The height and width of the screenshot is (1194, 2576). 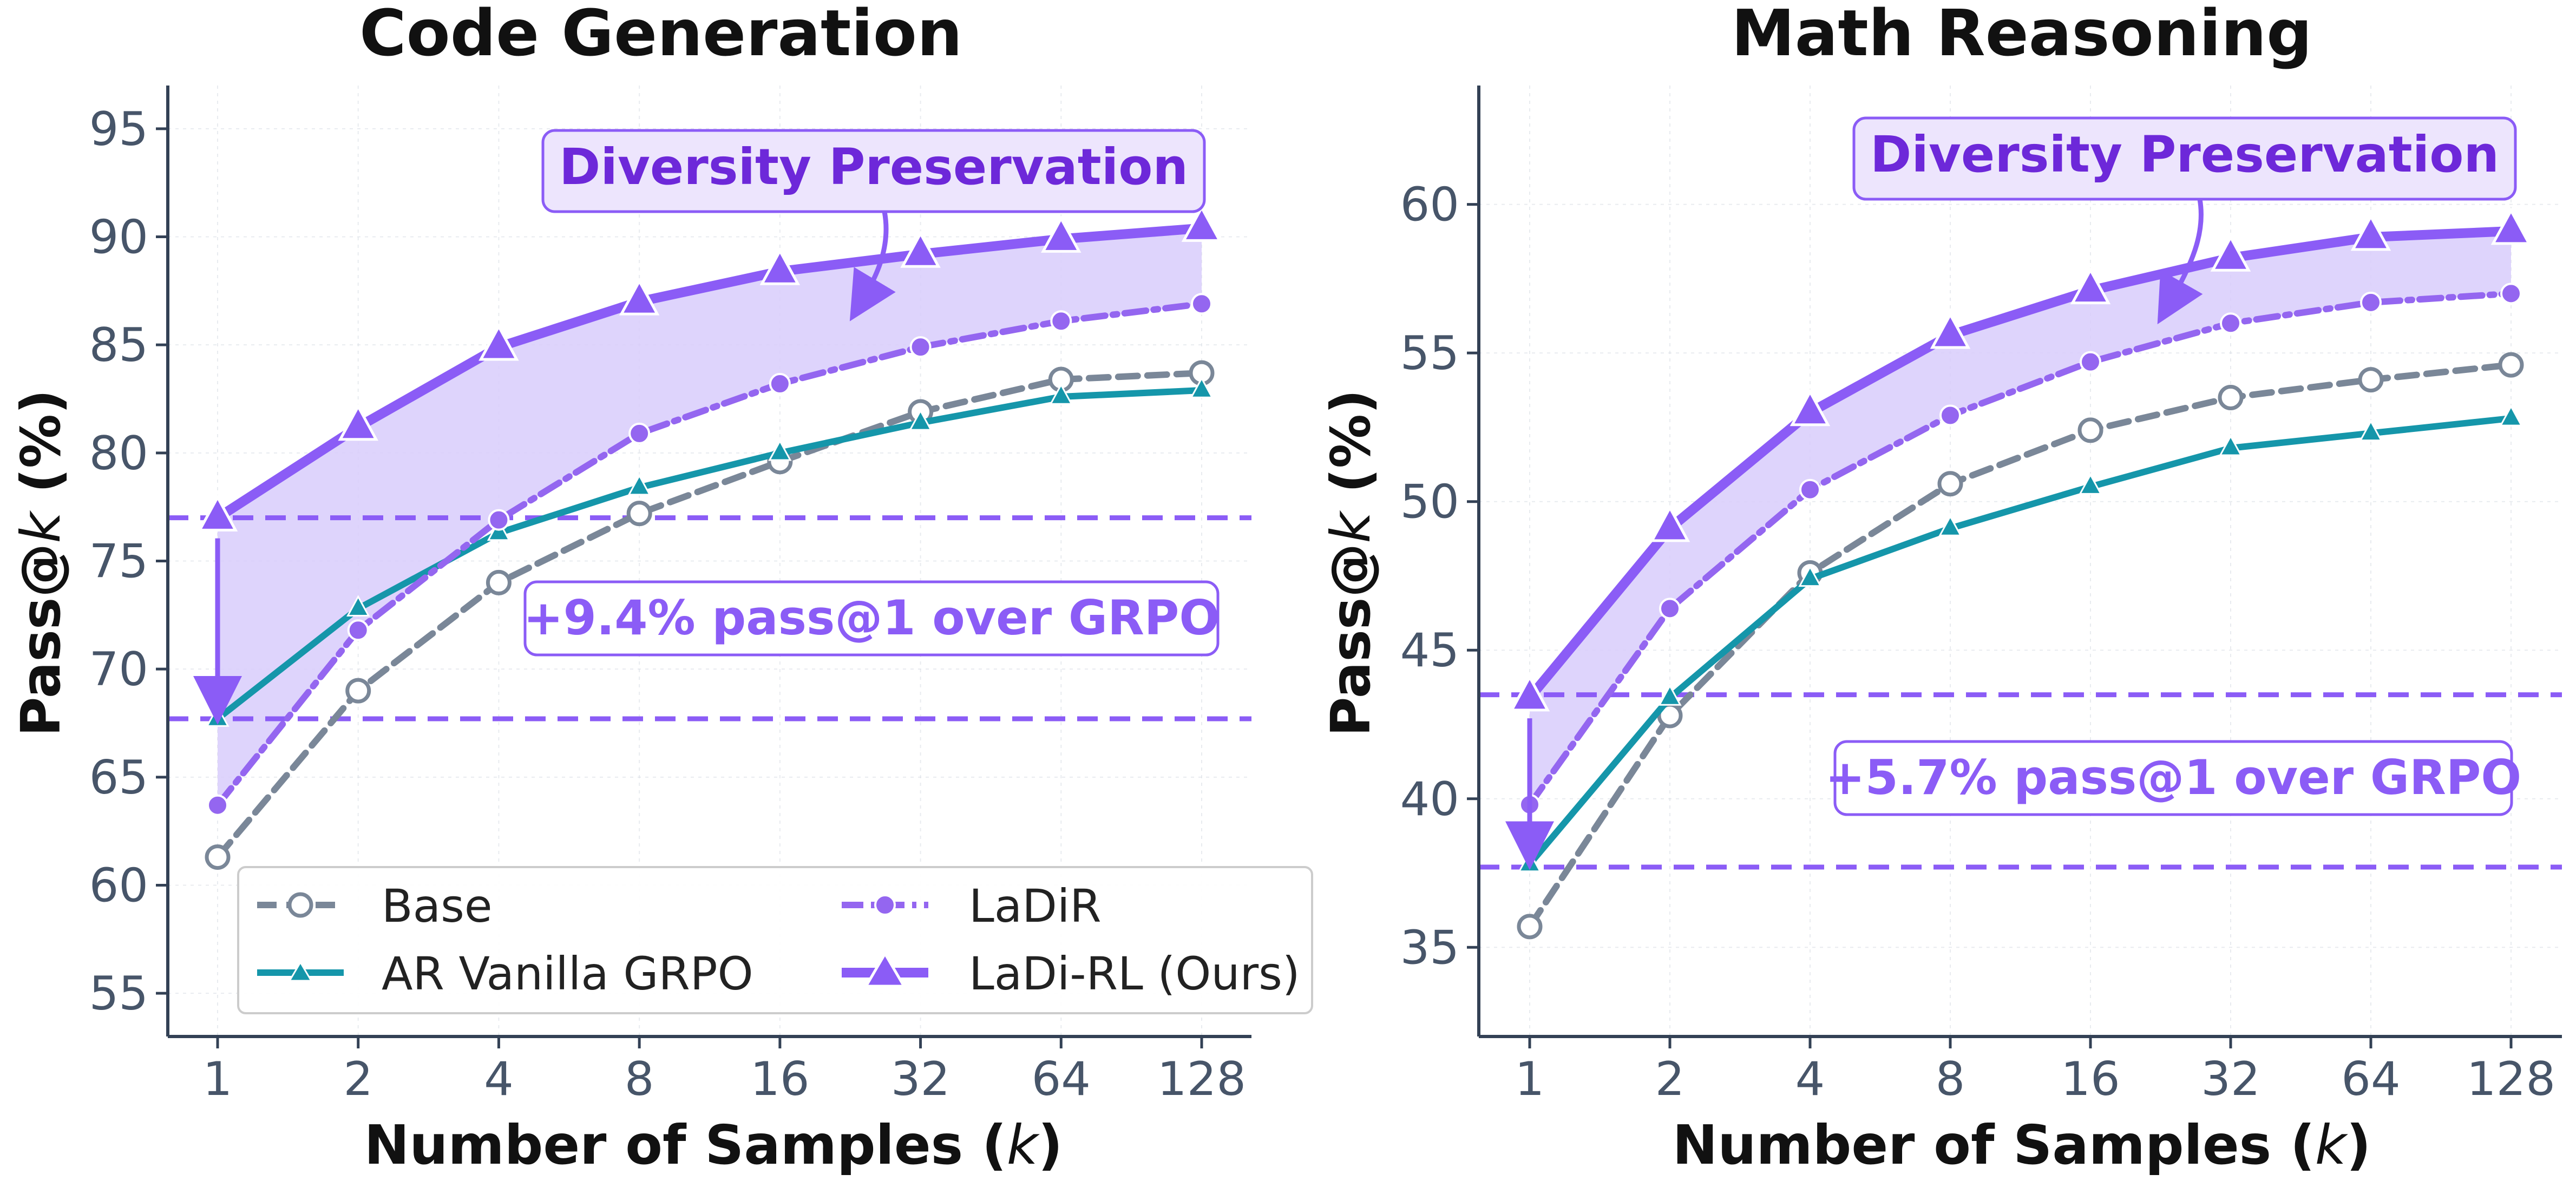 What do you see at coordinates (885, 969) in the screenshot?
I see `legend-marker-ladirl` at bounding box center [885, 969].